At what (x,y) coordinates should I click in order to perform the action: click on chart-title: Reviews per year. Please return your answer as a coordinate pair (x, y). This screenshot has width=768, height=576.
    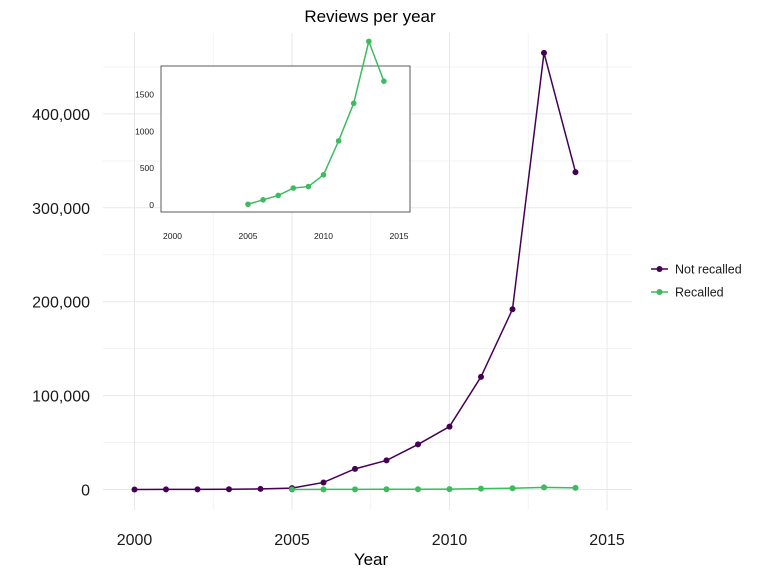
    Looking at the image, I should click on (370, 16).